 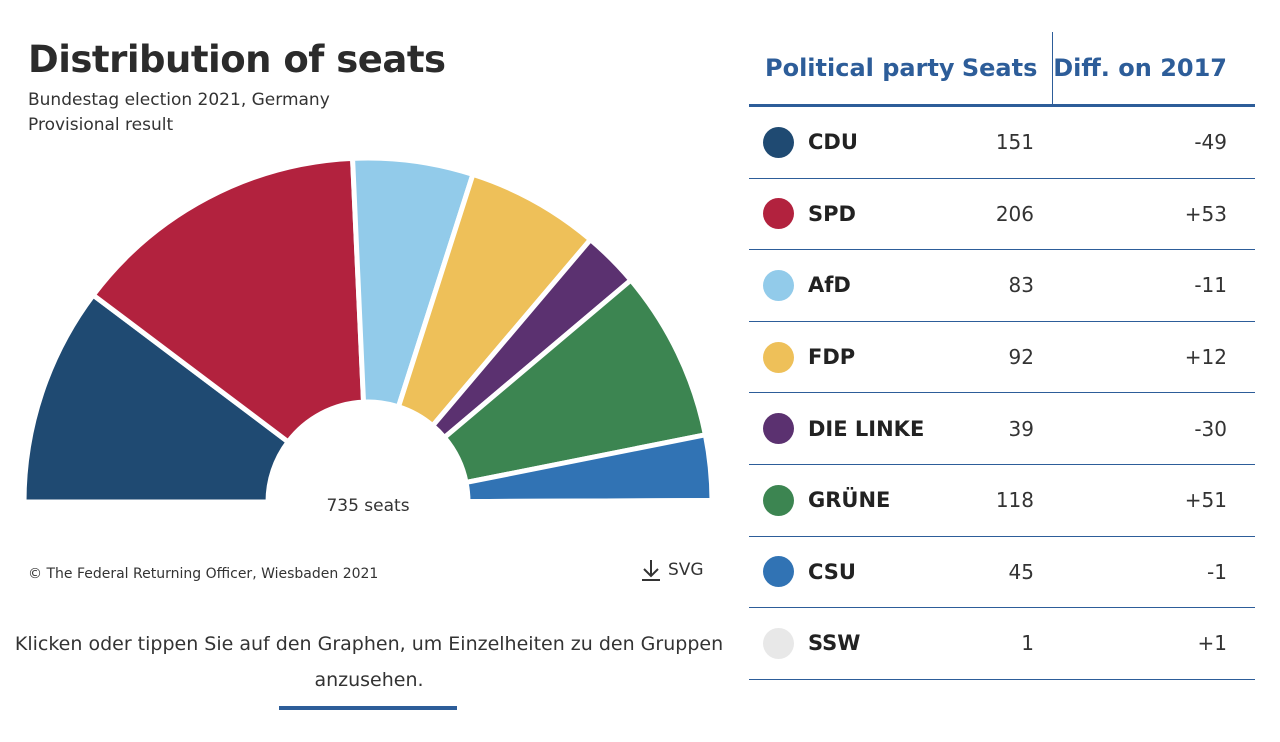 I want to click on hint-underline, so click(x=368, y=708).